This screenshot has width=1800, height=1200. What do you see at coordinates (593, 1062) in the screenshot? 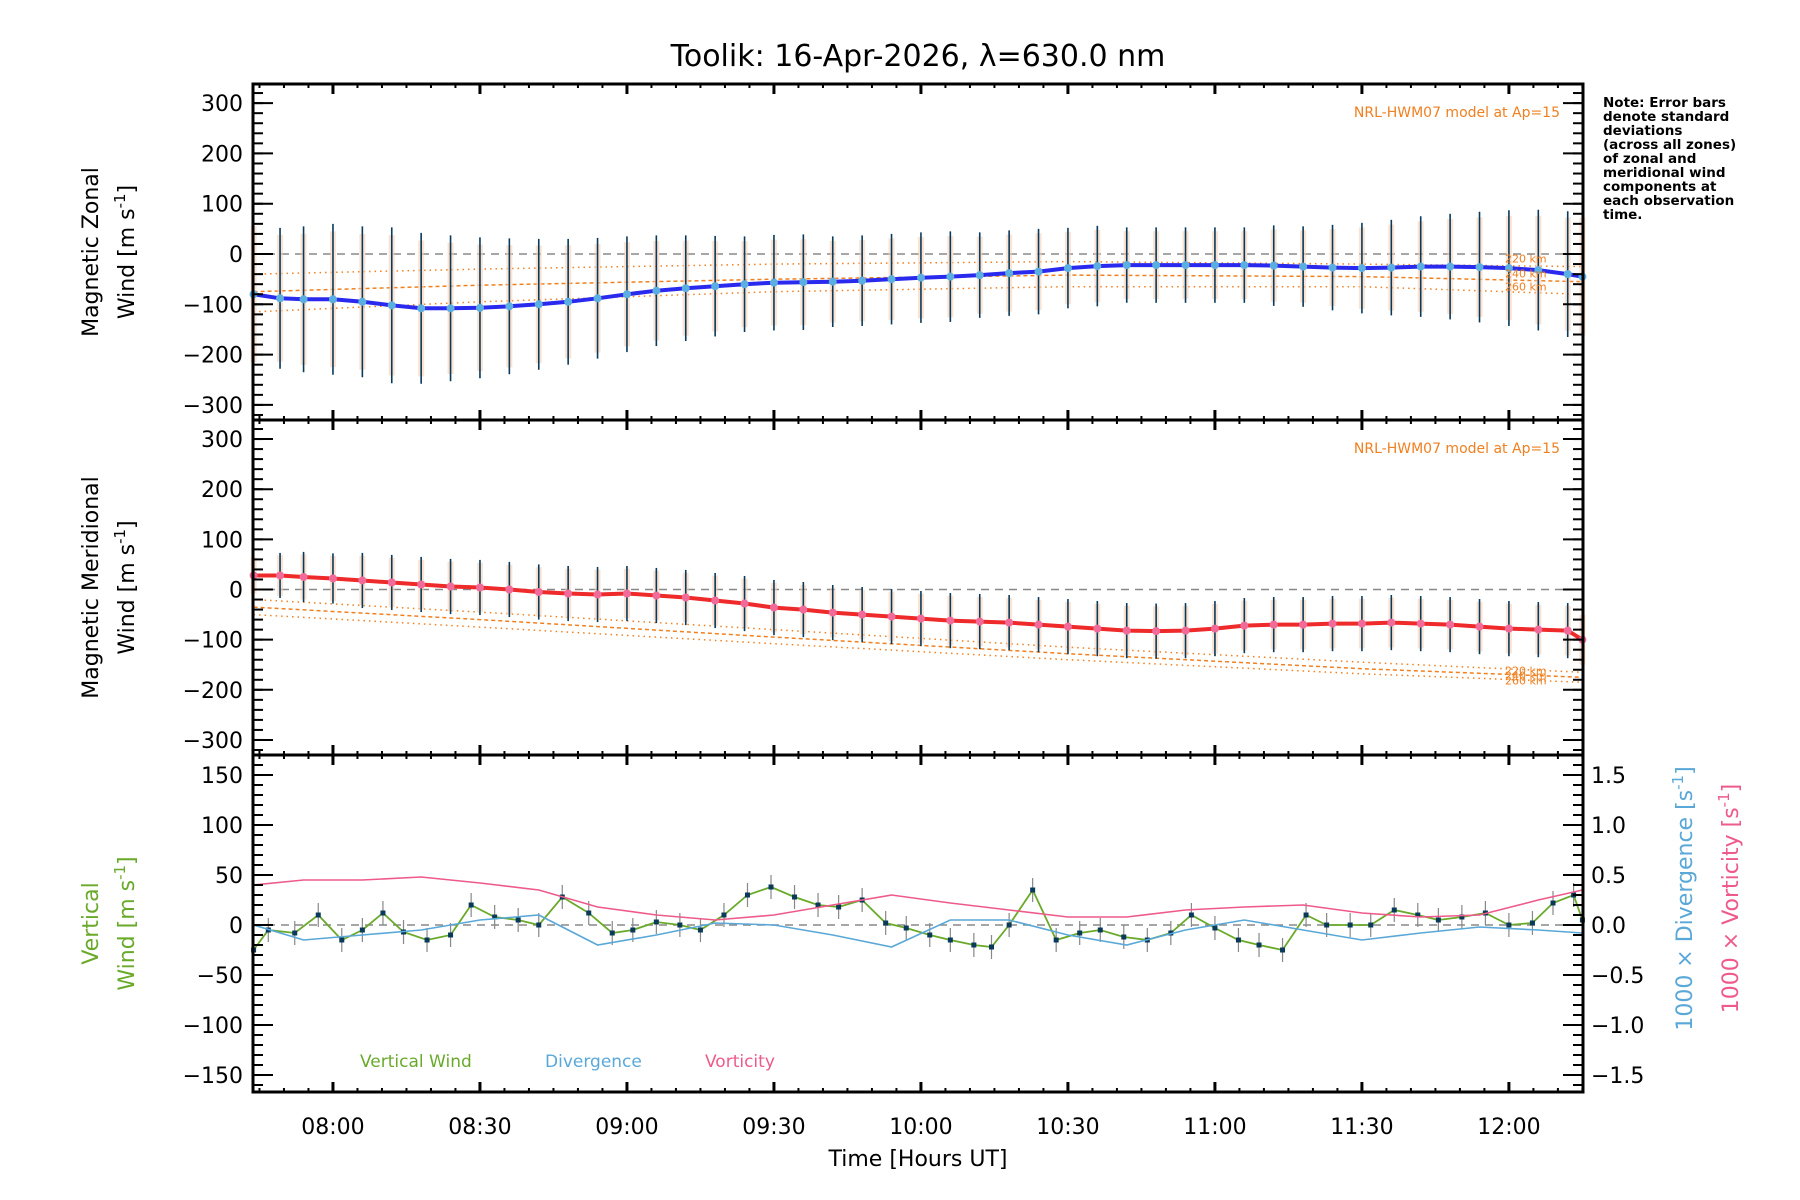
I see `legend-item: Divergence` at bounding box center [593, 1062].